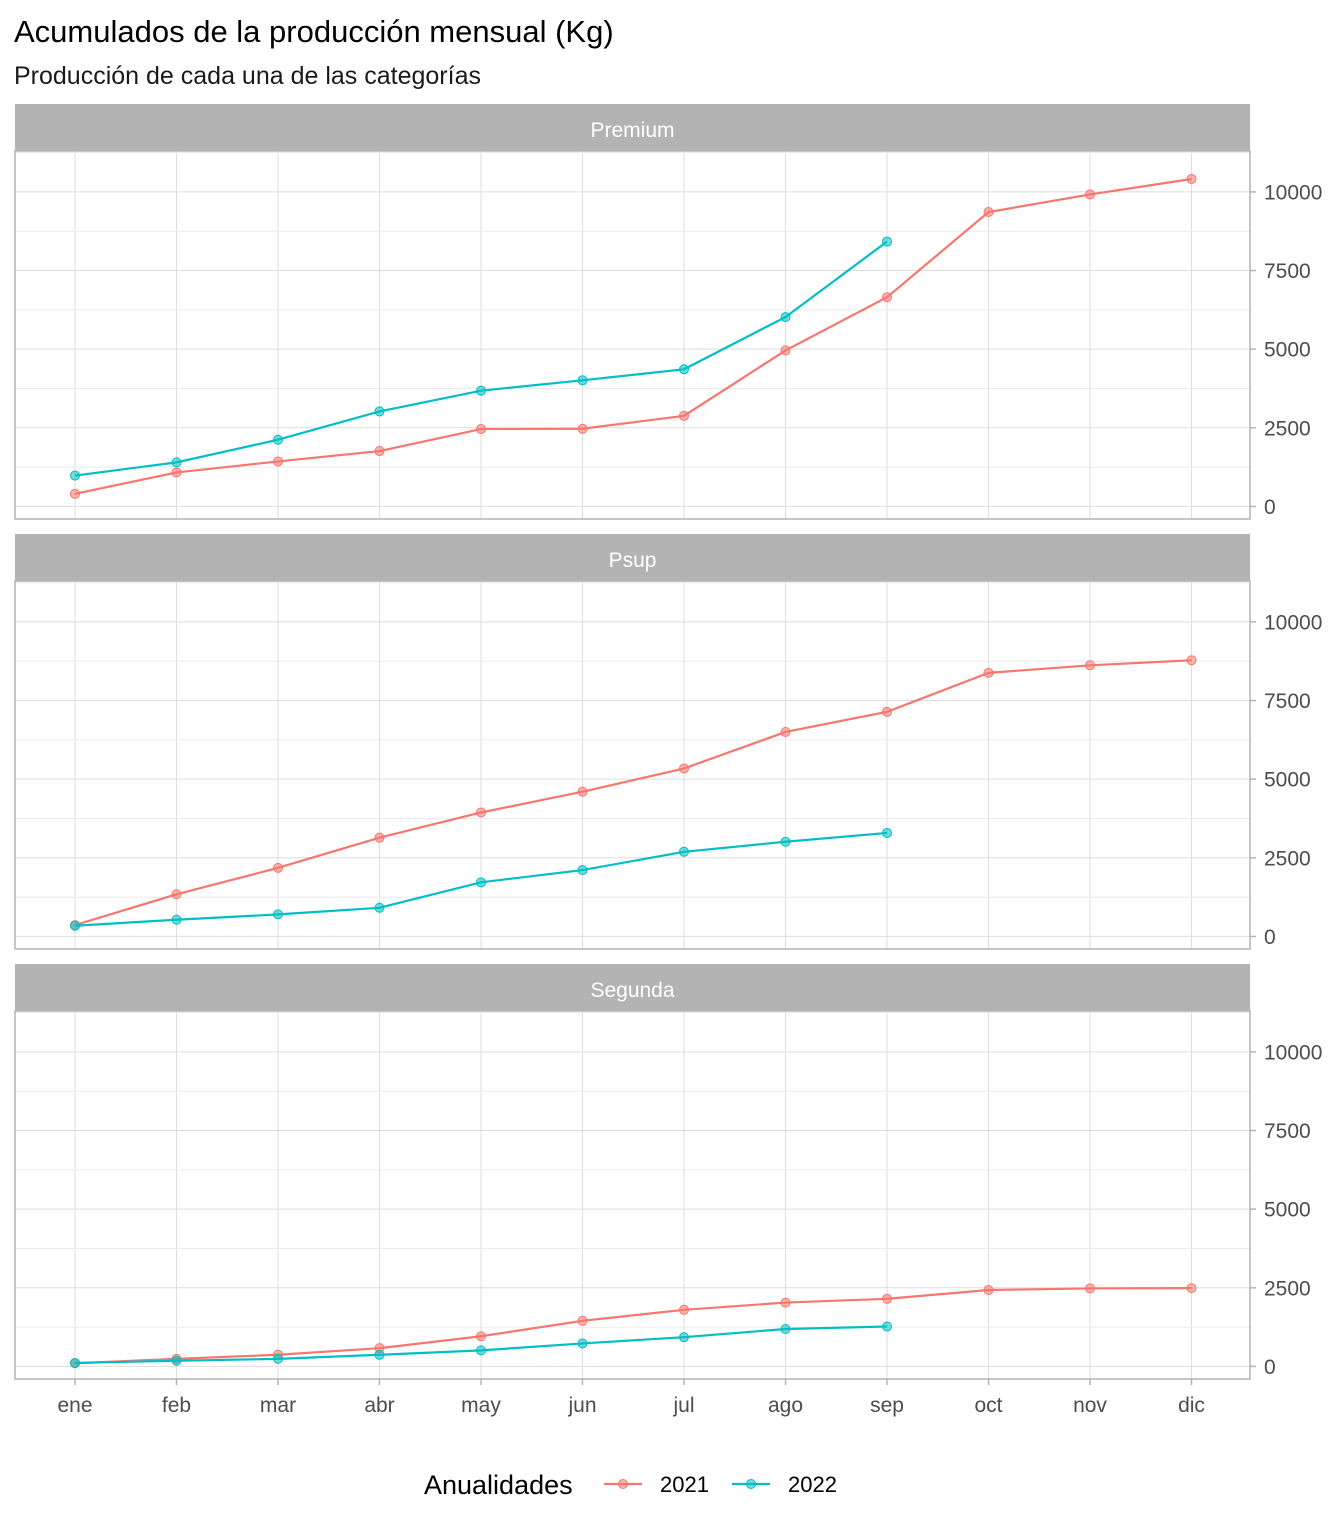  What do you see at coordinates (784, 1484) in the screenshot?
I see `legend-item-2022: 2022` at bounding box center [784, 1484].